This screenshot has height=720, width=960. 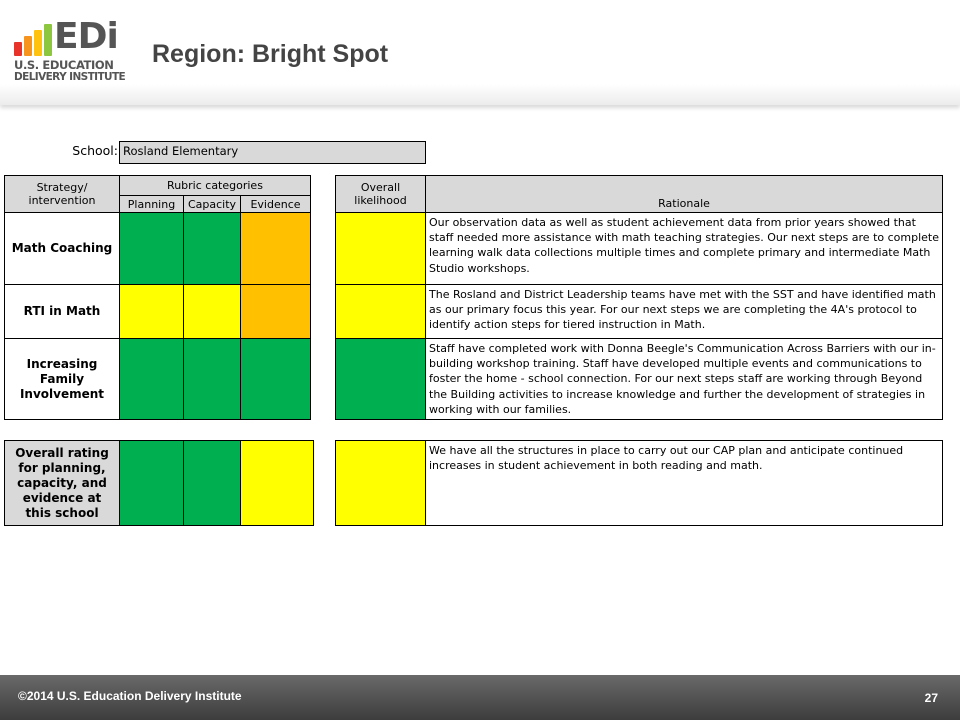 What do you see at coordinates (380, 483) in the screenshot?
I see `overall-likelihood-rating` at bounding box center [380, 483].